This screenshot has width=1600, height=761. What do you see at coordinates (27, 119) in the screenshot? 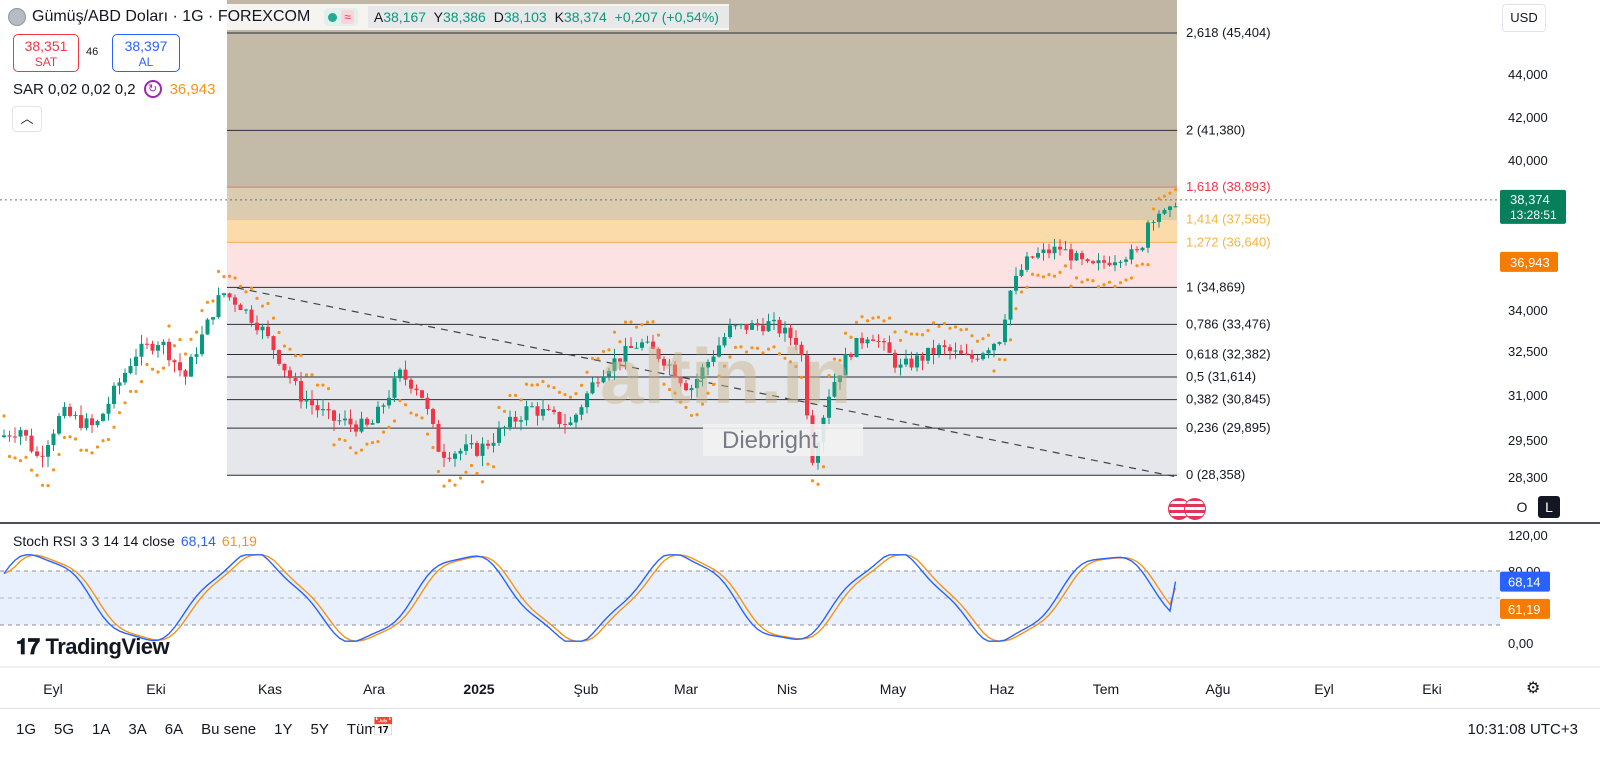
I see `collapse-legend-button: ︿` at bounding box center [27, 119].